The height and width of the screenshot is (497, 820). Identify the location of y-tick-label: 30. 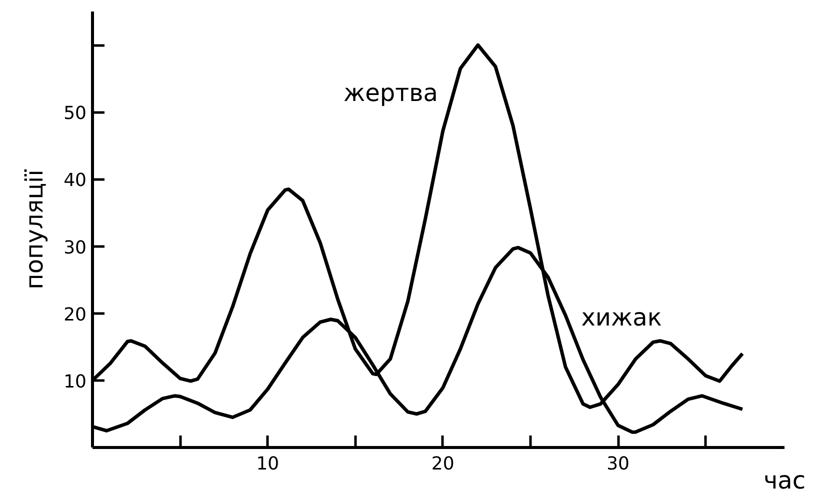
(75, 247).